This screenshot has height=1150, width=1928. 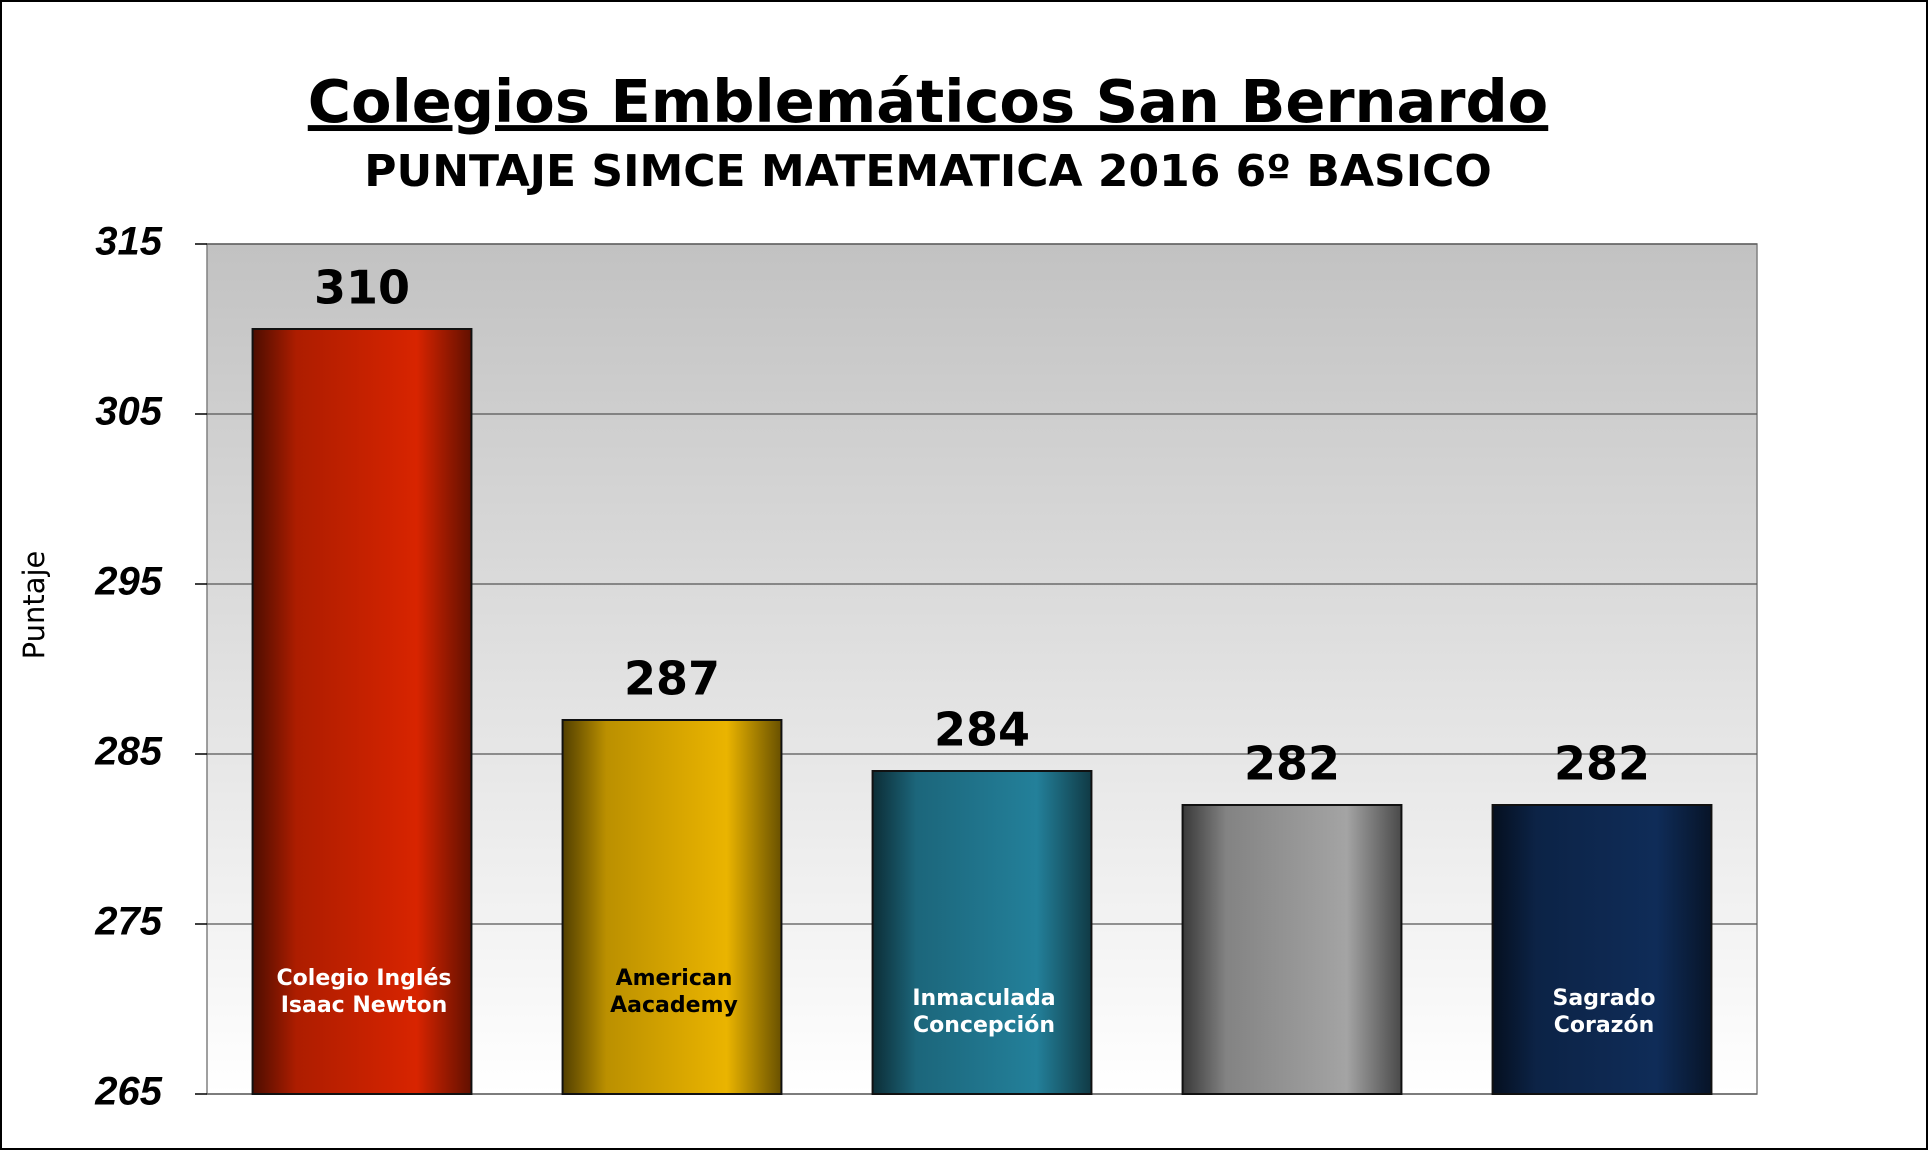 I want to click on y-tick-label: 295, so click(x=128, y=582).